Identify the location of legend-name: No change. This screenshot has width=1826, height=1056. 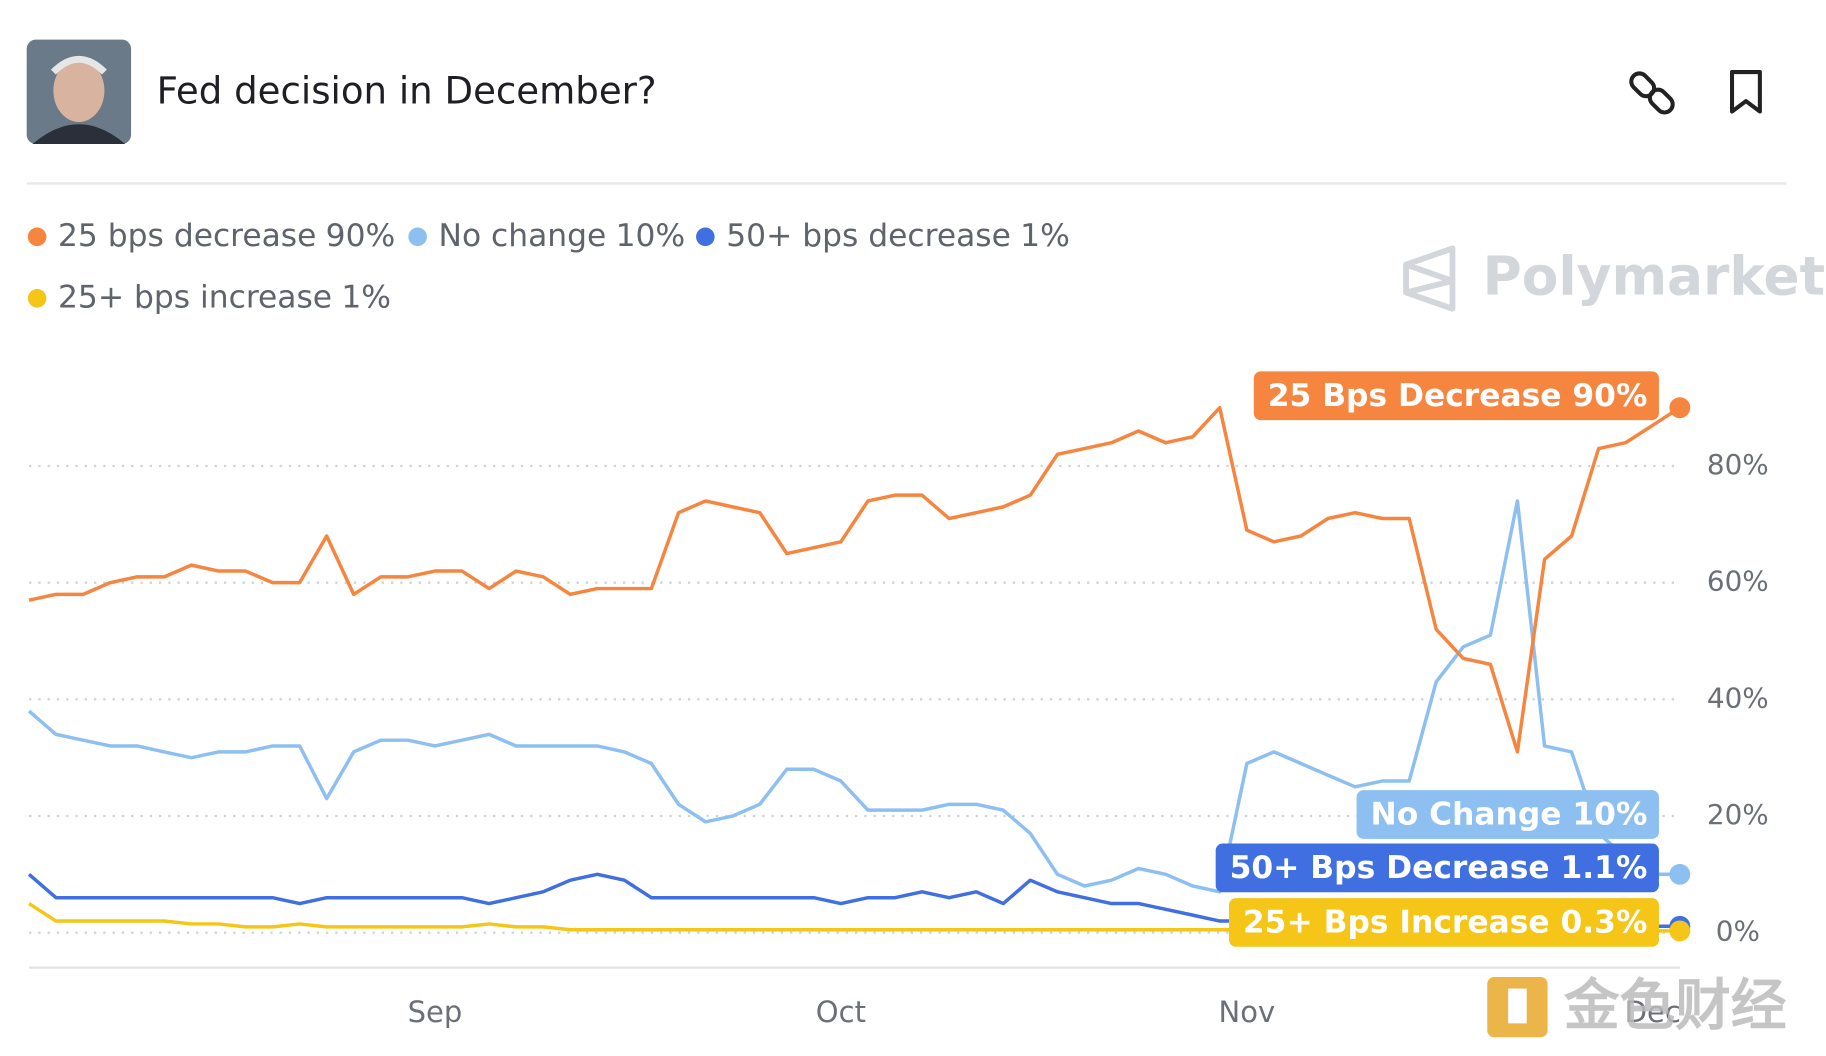
(523, 236).